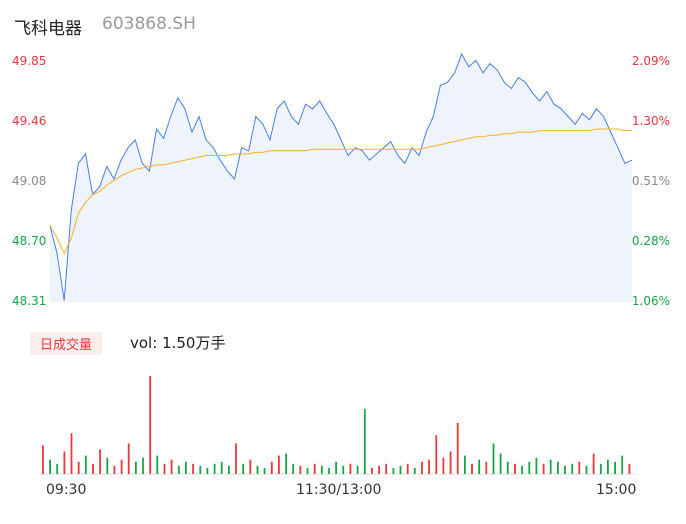  I want to click on axis-left-tick-1: 49.46, so click(29, 121).